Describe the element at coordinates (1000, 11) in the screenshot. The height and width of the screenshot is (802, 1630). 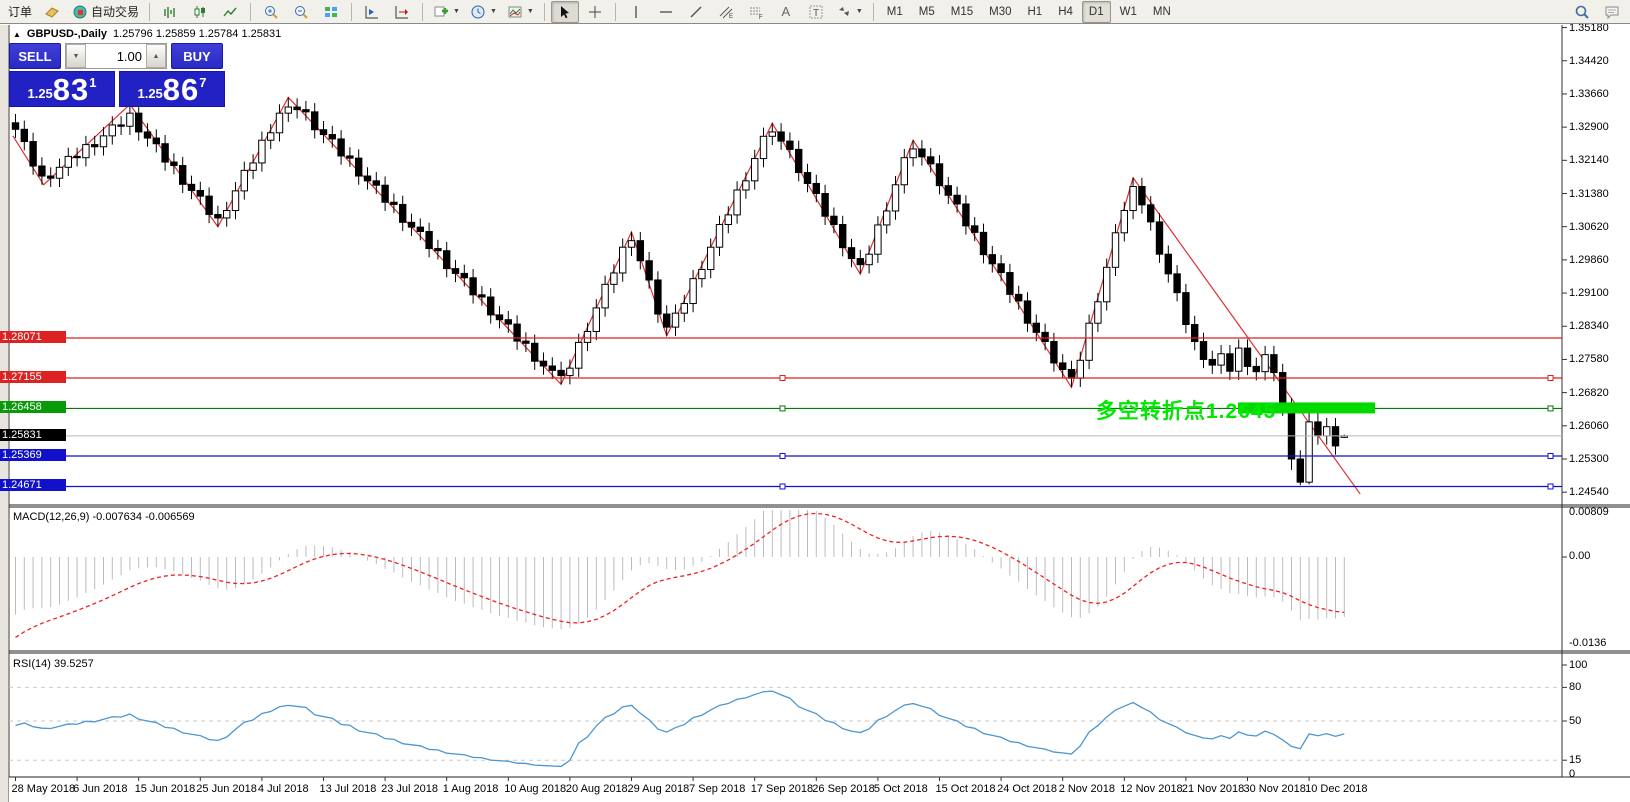
I see `timeframe-M30: M30` at that location.